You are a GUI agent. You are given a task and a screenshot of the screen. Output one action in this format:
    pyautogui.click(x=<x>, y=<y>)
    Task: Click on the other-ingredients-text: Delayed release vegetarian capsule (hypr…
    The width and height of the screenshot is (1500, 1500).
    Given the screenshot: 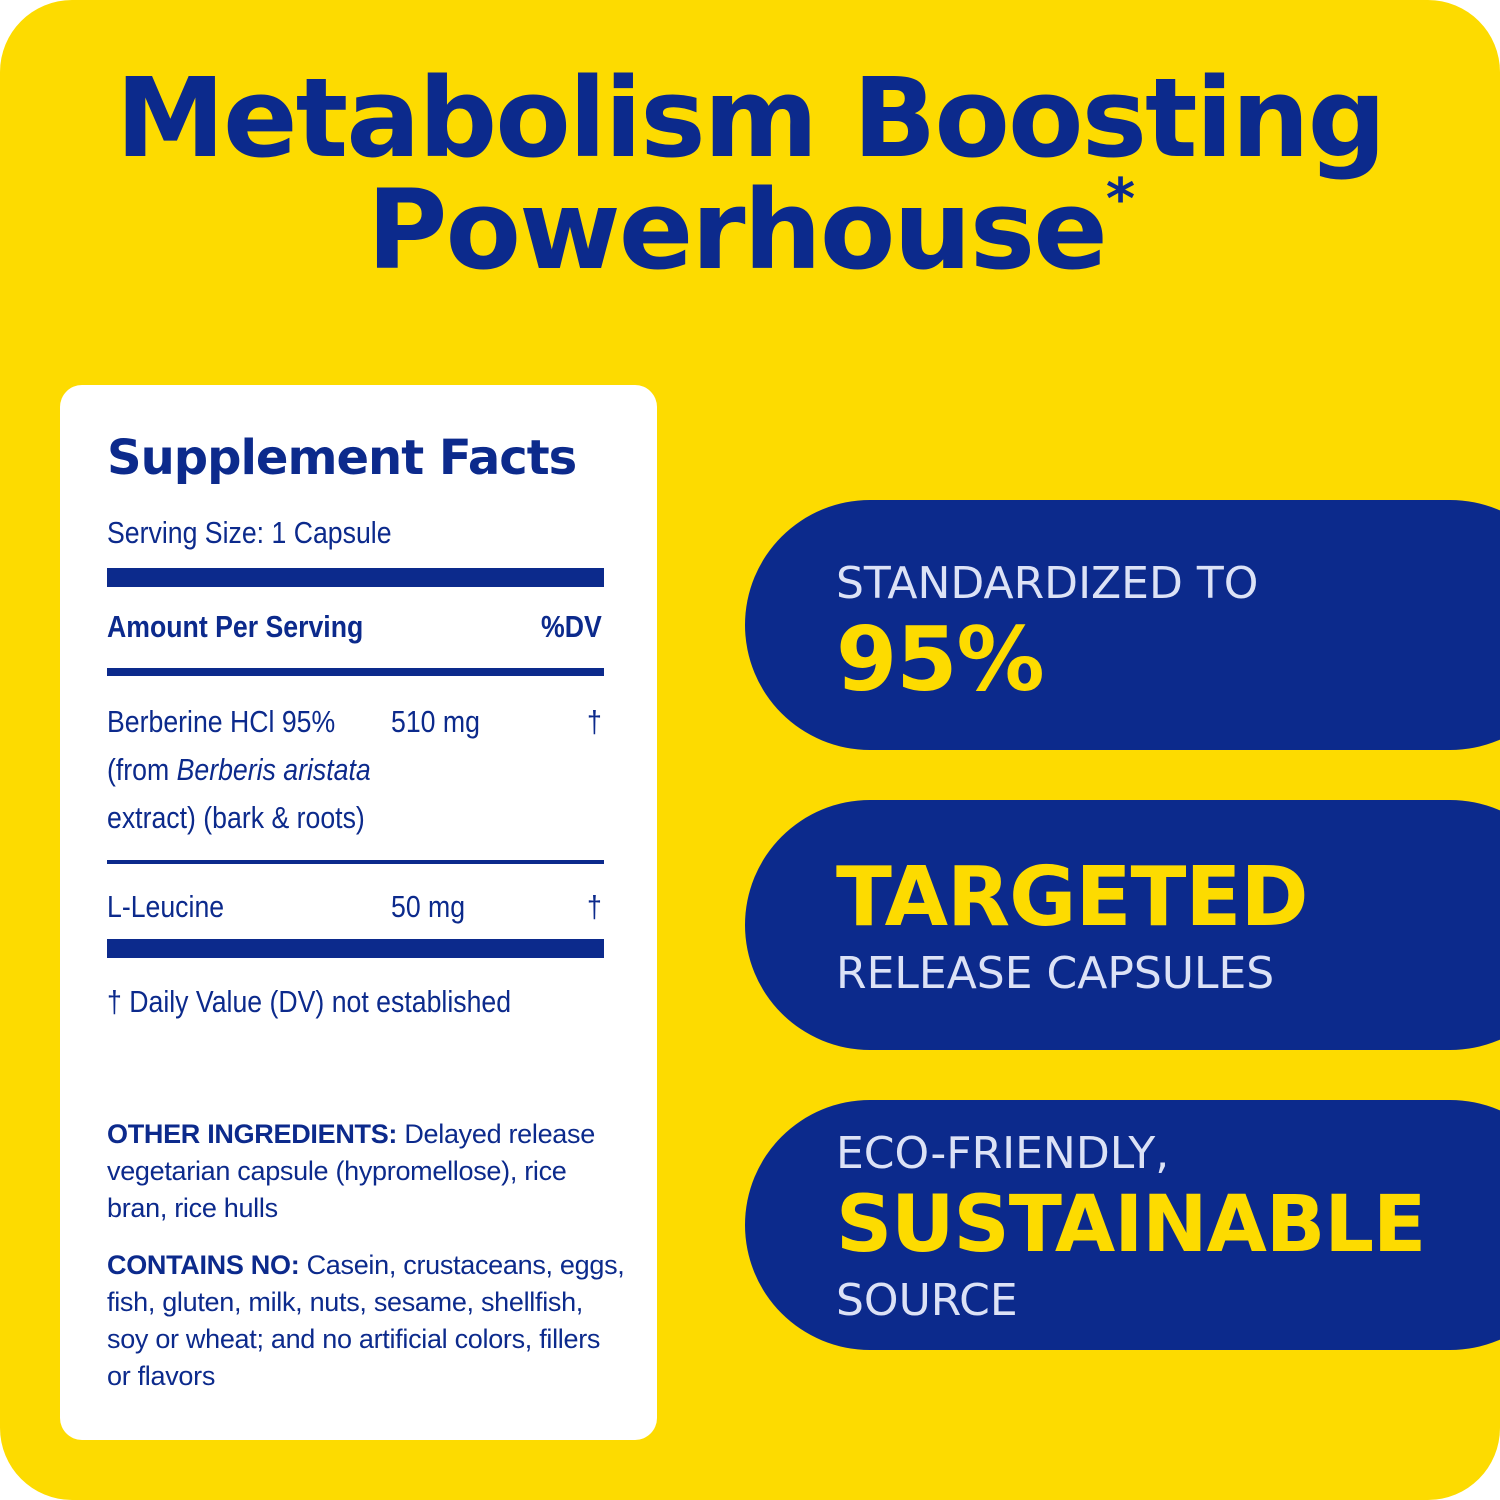 What is the action you would take?
    pyautogui.click(x=351, y=1171)
    